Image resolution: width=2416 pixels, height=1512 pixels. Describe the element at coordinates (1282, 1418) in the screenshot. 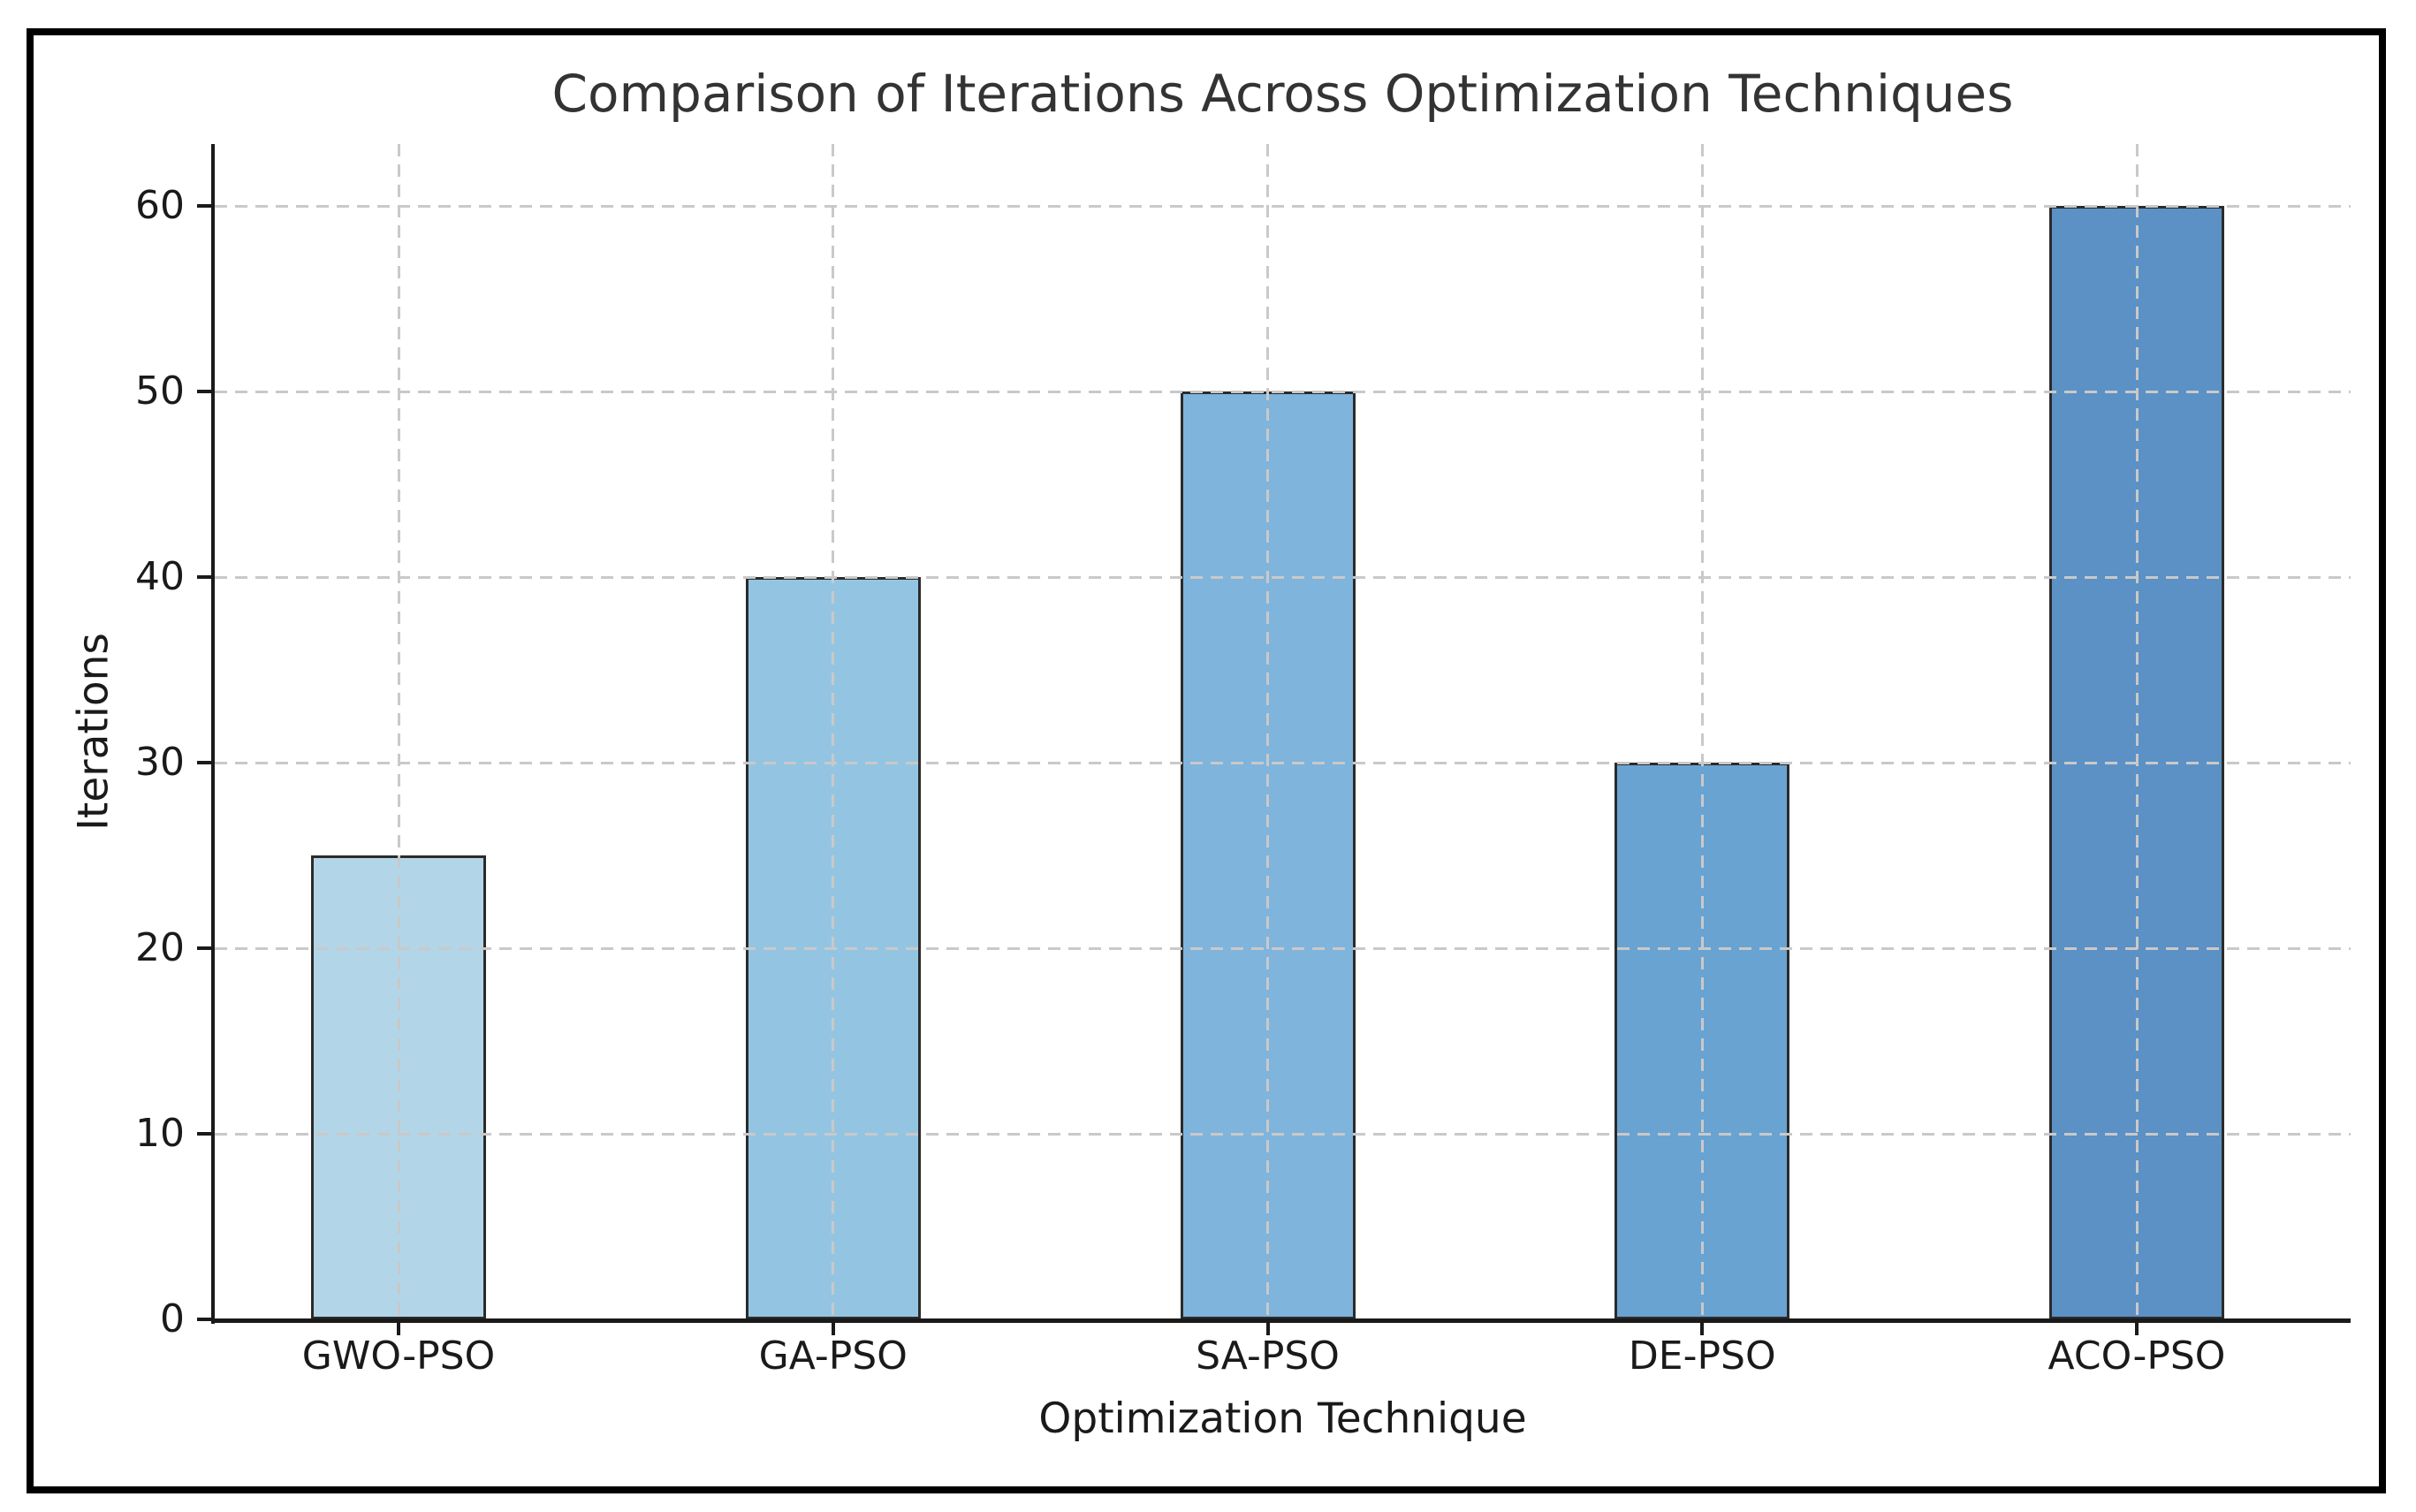

I see `x-axis-label: Optimization Technique` at that location.